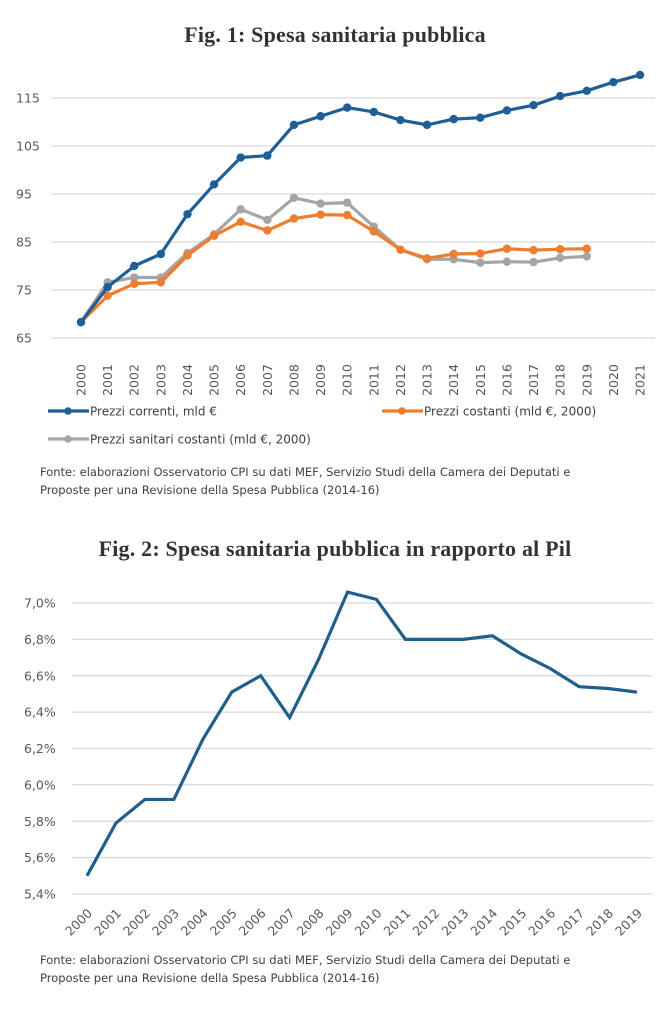 The height and width of the screenshot is (1024, 670). I want to click on legend-label-0: Prezzi correnti, mld €, so click(153, 412).